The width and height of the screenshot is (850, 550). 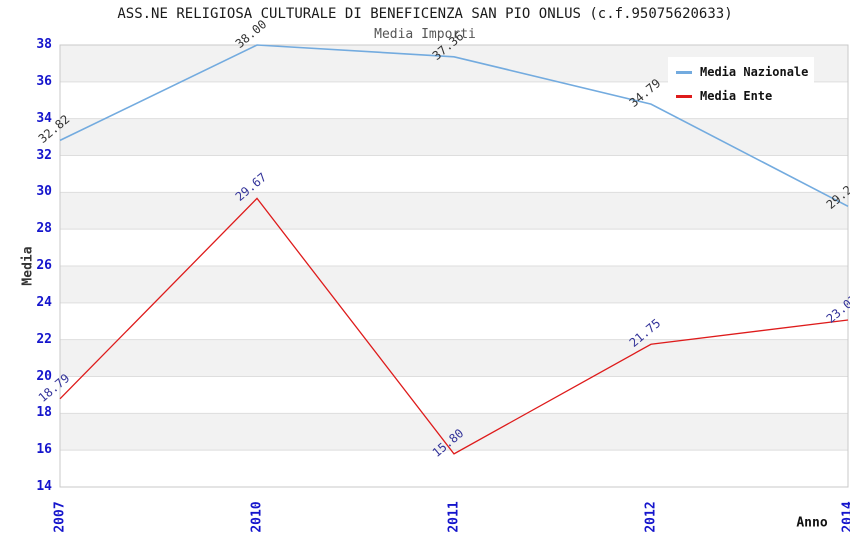 I want to click on y-tick-label: 32, so click(x=44, y=155).